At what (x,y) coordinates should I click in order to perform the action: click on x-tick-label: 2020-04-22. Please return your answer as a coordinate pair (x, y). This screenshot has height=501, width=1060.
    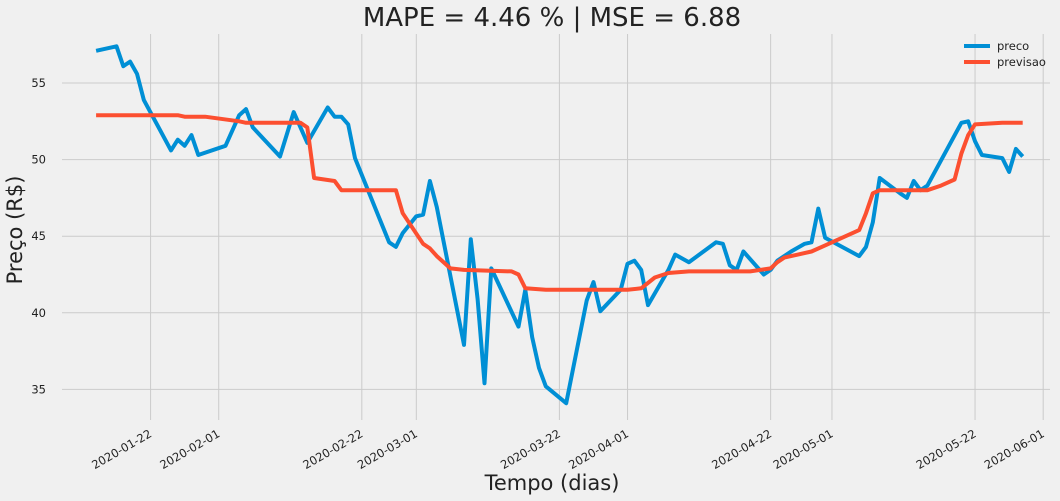
    Looking at the image, I should click on (741, 449).